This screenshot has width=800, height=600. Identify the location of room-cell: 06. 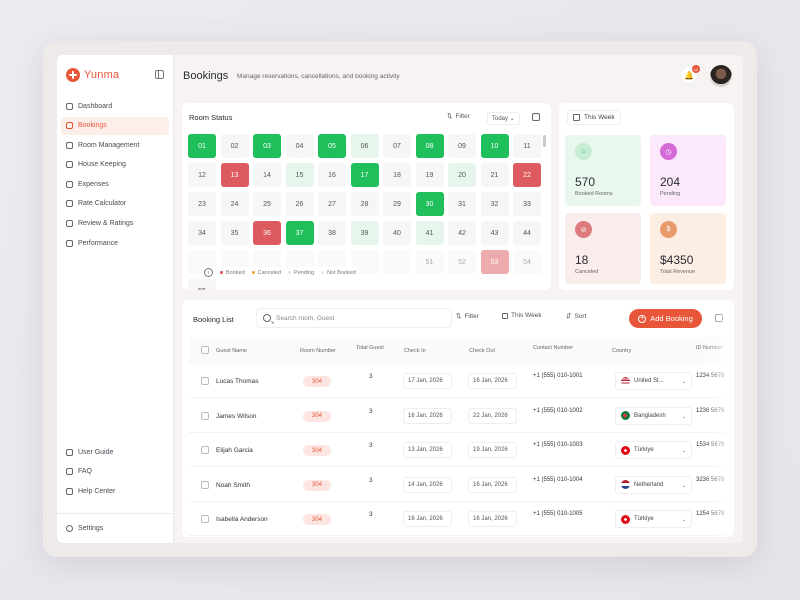
(364, 146).